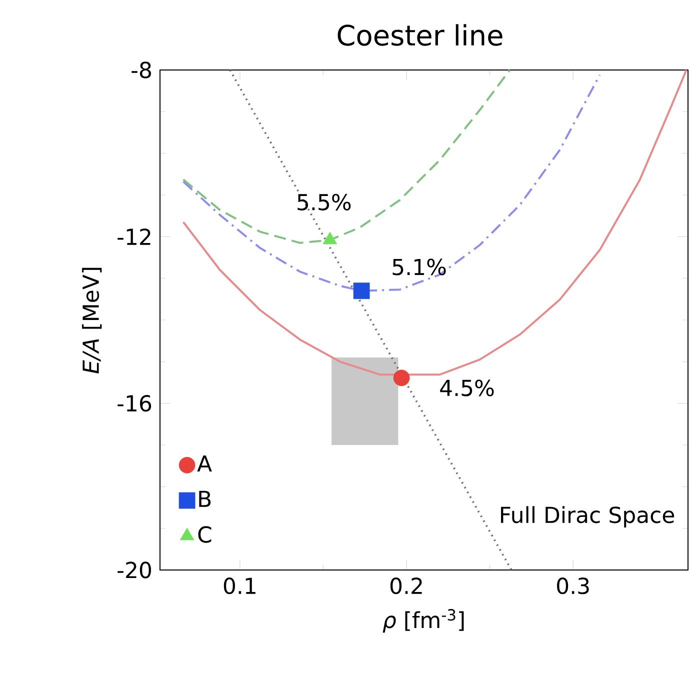 The image size is (690, 675). Describe the element at coordinates (419, 267) in the screenshot. I see `annotation: 5.1%` at that location.